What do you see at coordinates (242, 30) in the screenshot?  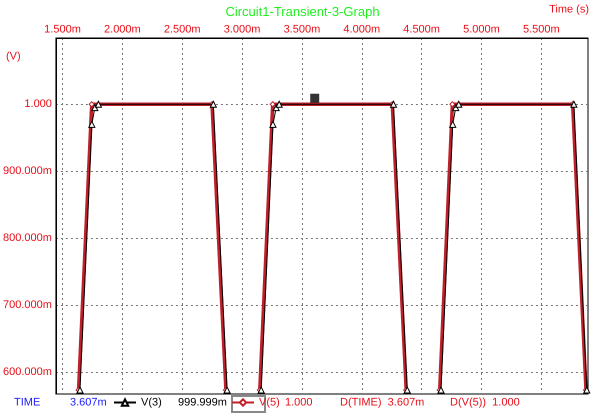 I see `x-tick-label: 3.000m` at bounding box center [242, 30].